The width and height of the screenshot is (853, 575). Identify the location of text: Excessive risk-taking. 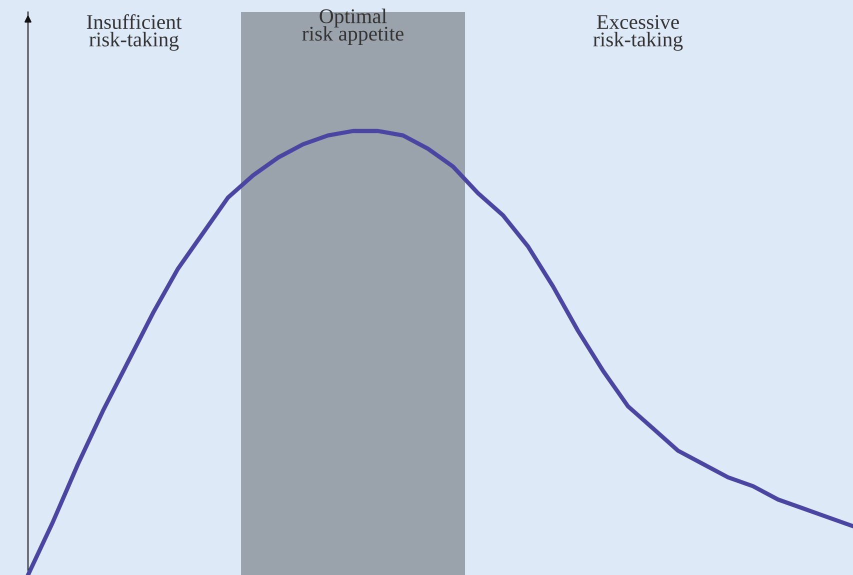
(638, 33).